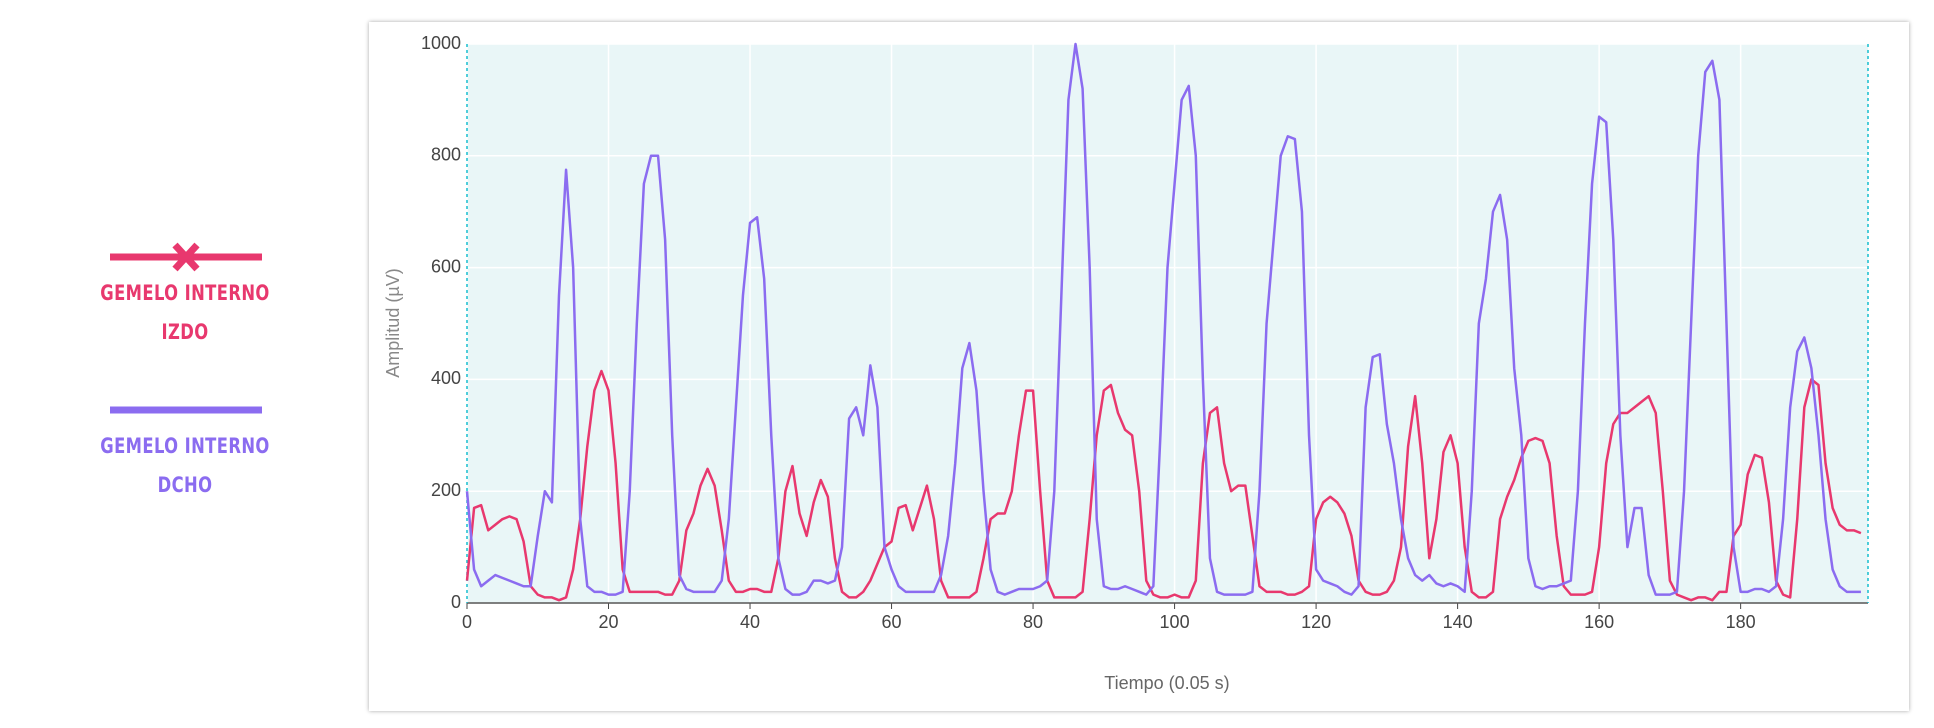 This screenshot has height=728, width=1934. What do you see at coordinates (1166, 683) in the screenshot?
I see `x-axis-title: Tiempo (0.05 s)` at bounding box center [1166, 683].